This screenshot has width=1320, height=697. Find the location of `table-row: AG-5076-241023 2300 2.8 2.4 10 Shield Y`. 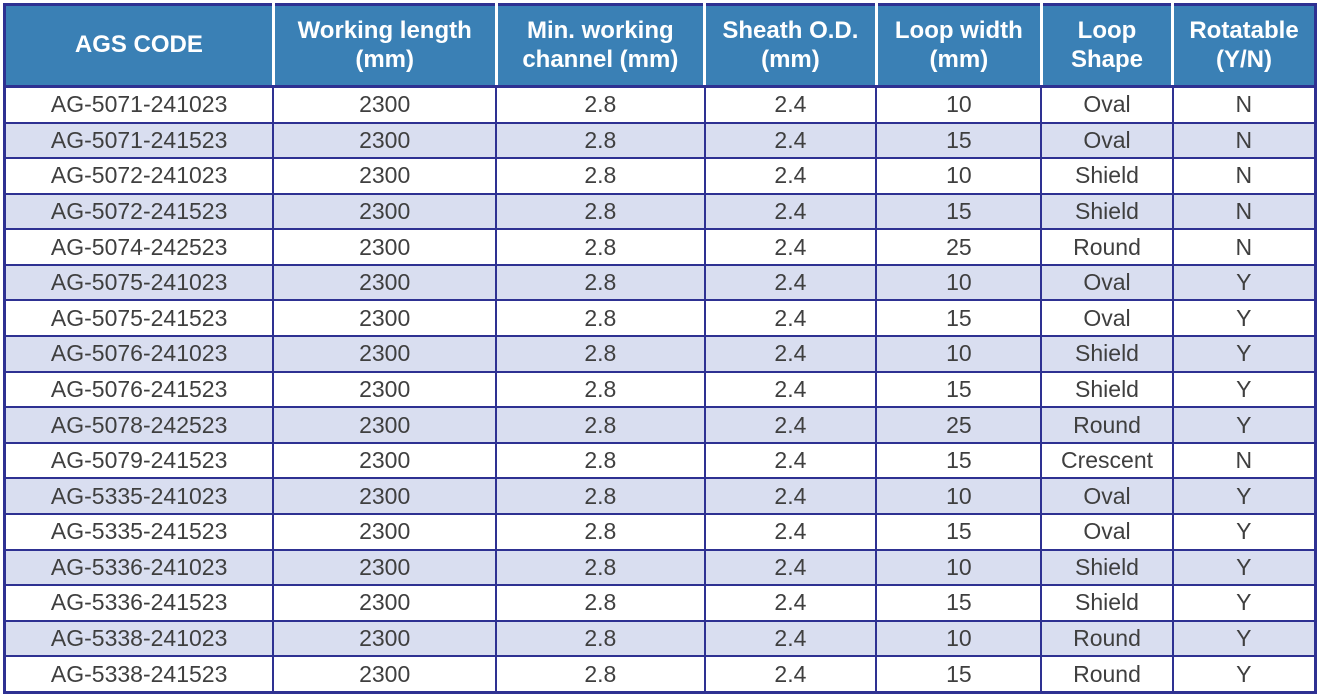

table-row: AG-5076-241023 2300 2.8 2.4 10 Shield Y is located at coordinates (660, 354).